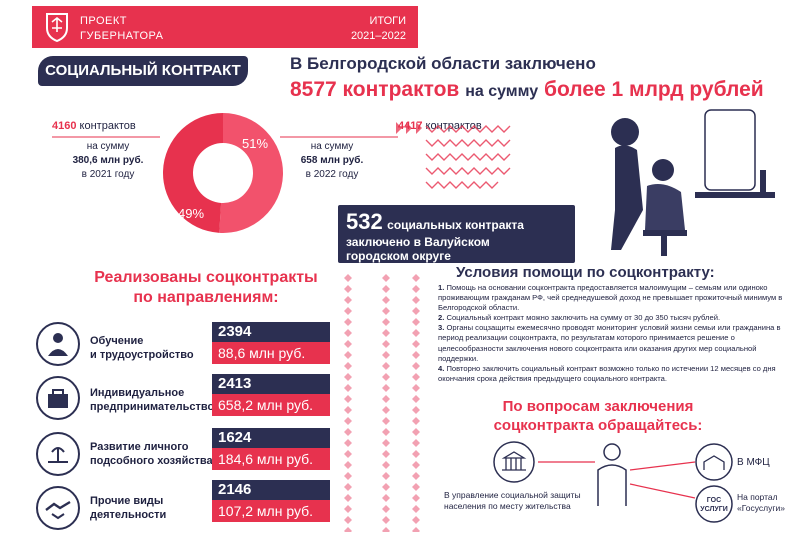  I want to click on results-years: 2021–2022, so click(378, 36).